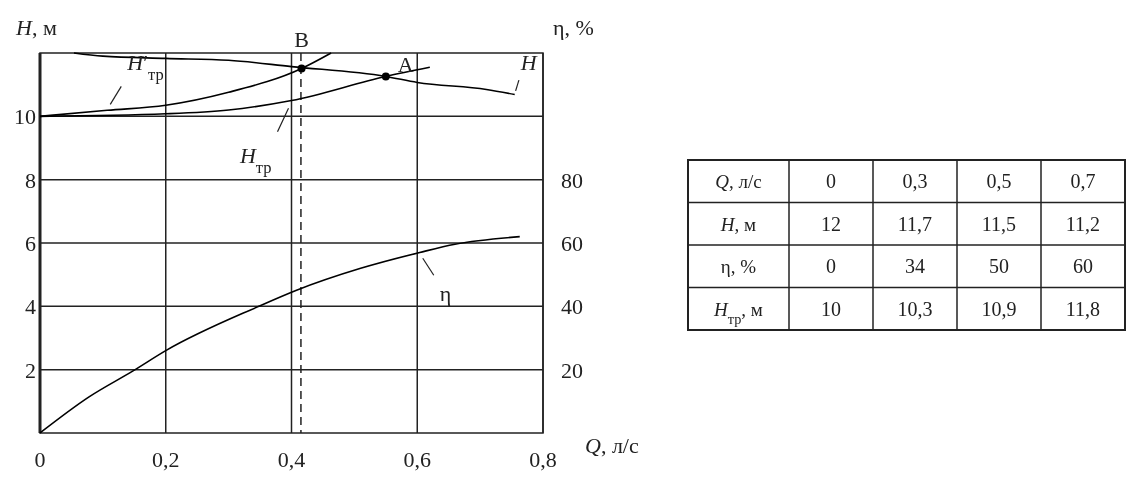 The image size is (1138, 484). What do you see at coordinates (1083, 181) in the screenshot?
I see `text: 0,7` at bounding box center [1083, 181].